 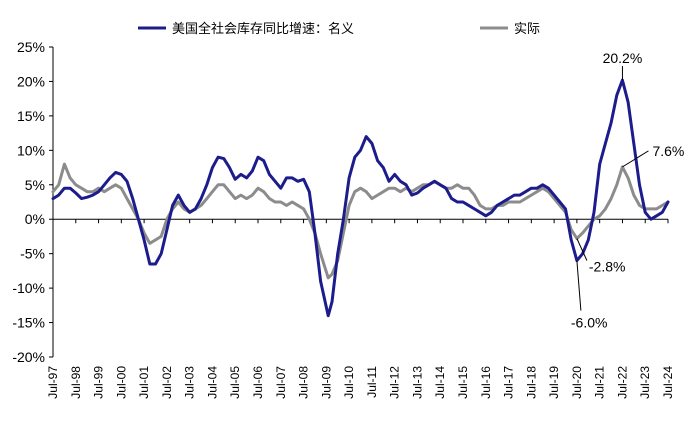 What do you see at coordinates (440, 382) in the screenshot?
I see `x-tick-label: Jul-14` at bounding box center [440, 382].